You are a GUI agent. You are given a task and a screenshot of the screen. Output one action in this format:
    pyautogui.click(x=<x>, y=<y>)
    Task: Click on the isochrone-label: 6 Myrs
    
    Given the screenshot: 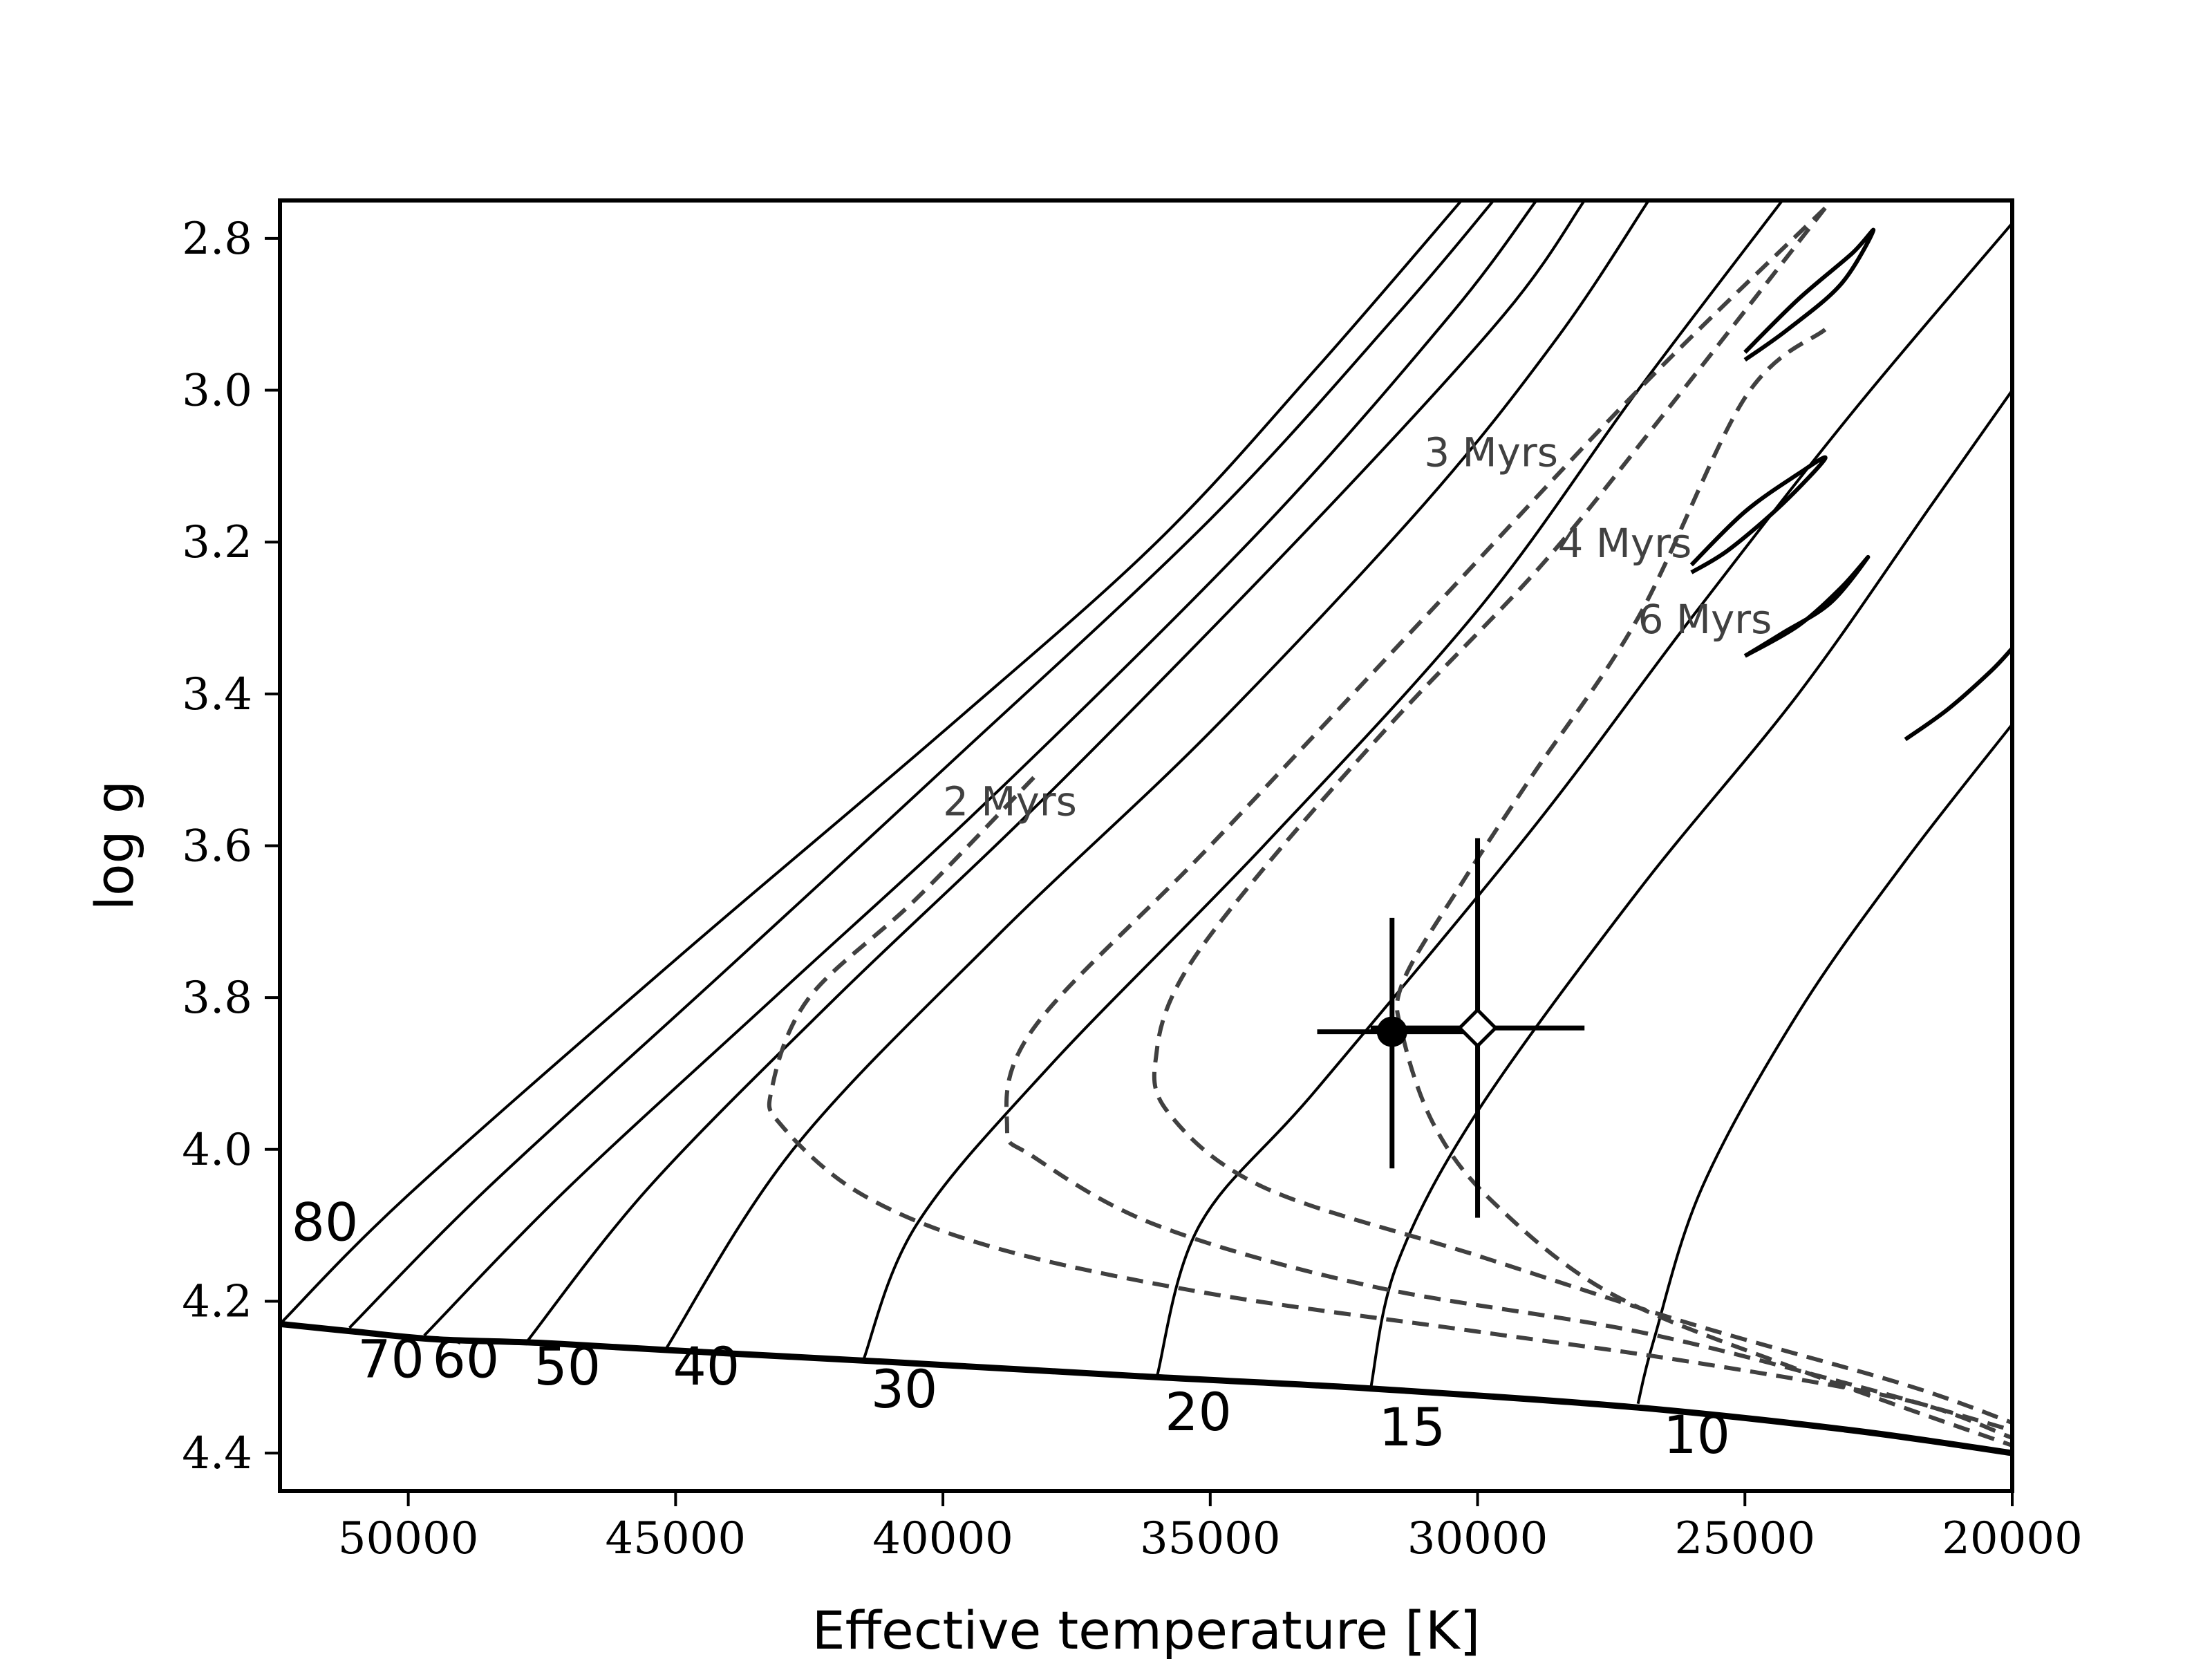 What is the action you would take?
    pyautogui.click(x=1705, y=619)
    